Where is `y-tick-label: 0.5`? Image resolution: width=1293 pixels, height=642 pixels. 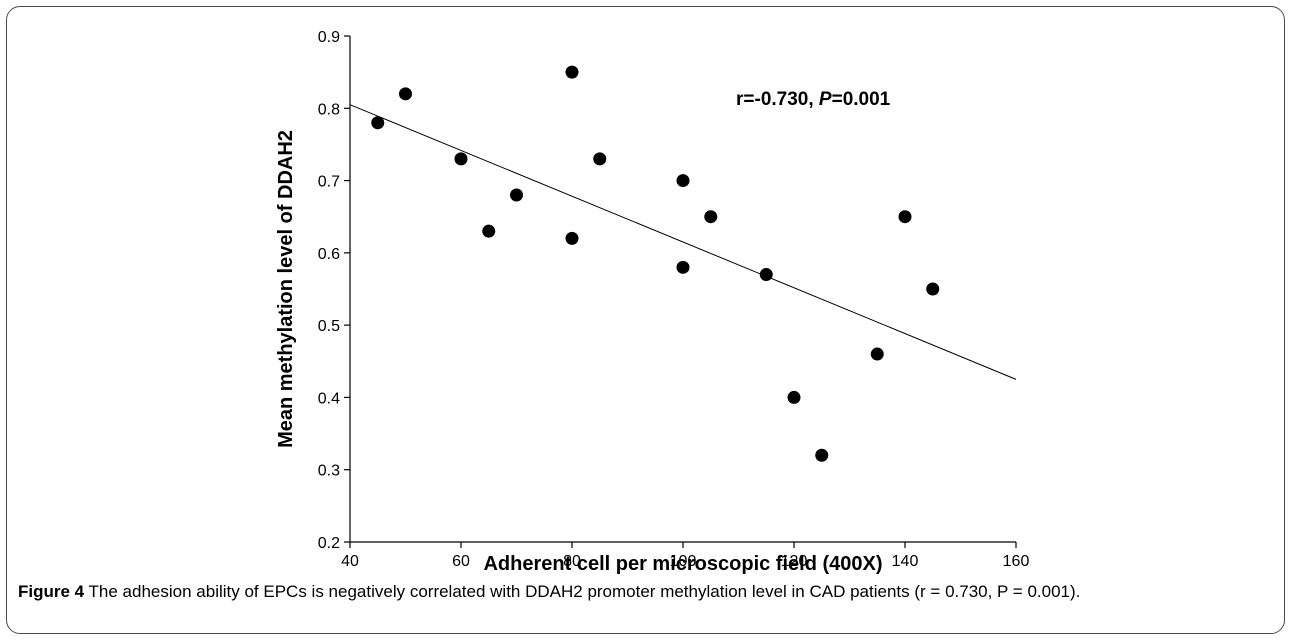 y-tick-label: 0.5 is located at coordinates (329, 326).